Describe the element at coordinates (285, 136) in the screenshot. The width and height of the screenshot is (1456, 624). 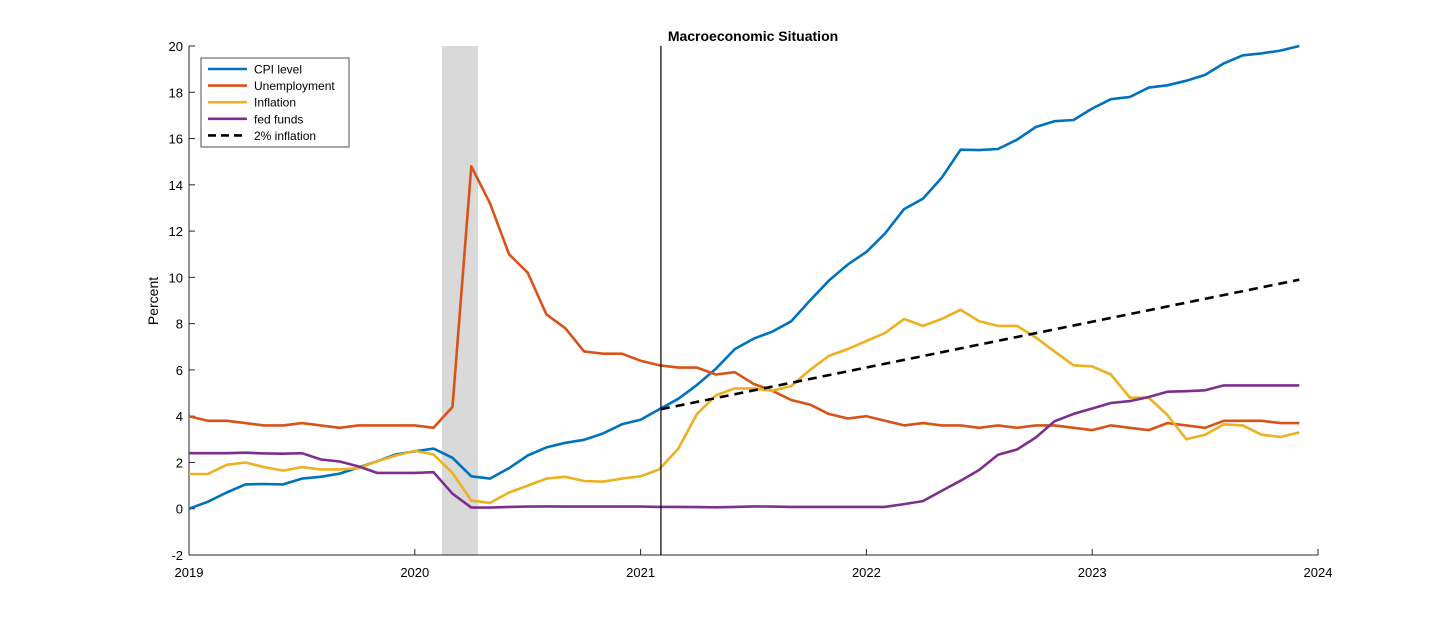
I see `legend-label: 2% inflation` at that location.